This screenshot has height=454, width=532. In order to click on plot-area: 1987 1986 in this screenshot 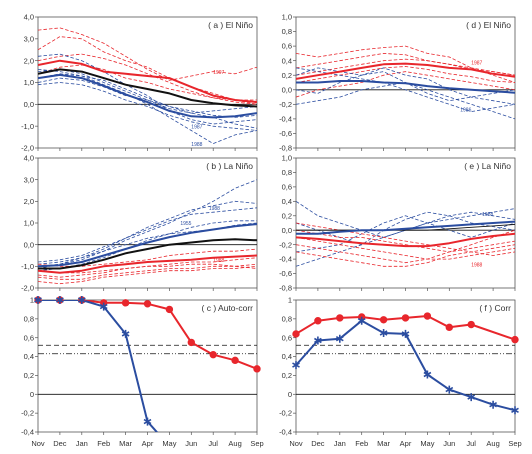, I will do `click(405, 82)`.